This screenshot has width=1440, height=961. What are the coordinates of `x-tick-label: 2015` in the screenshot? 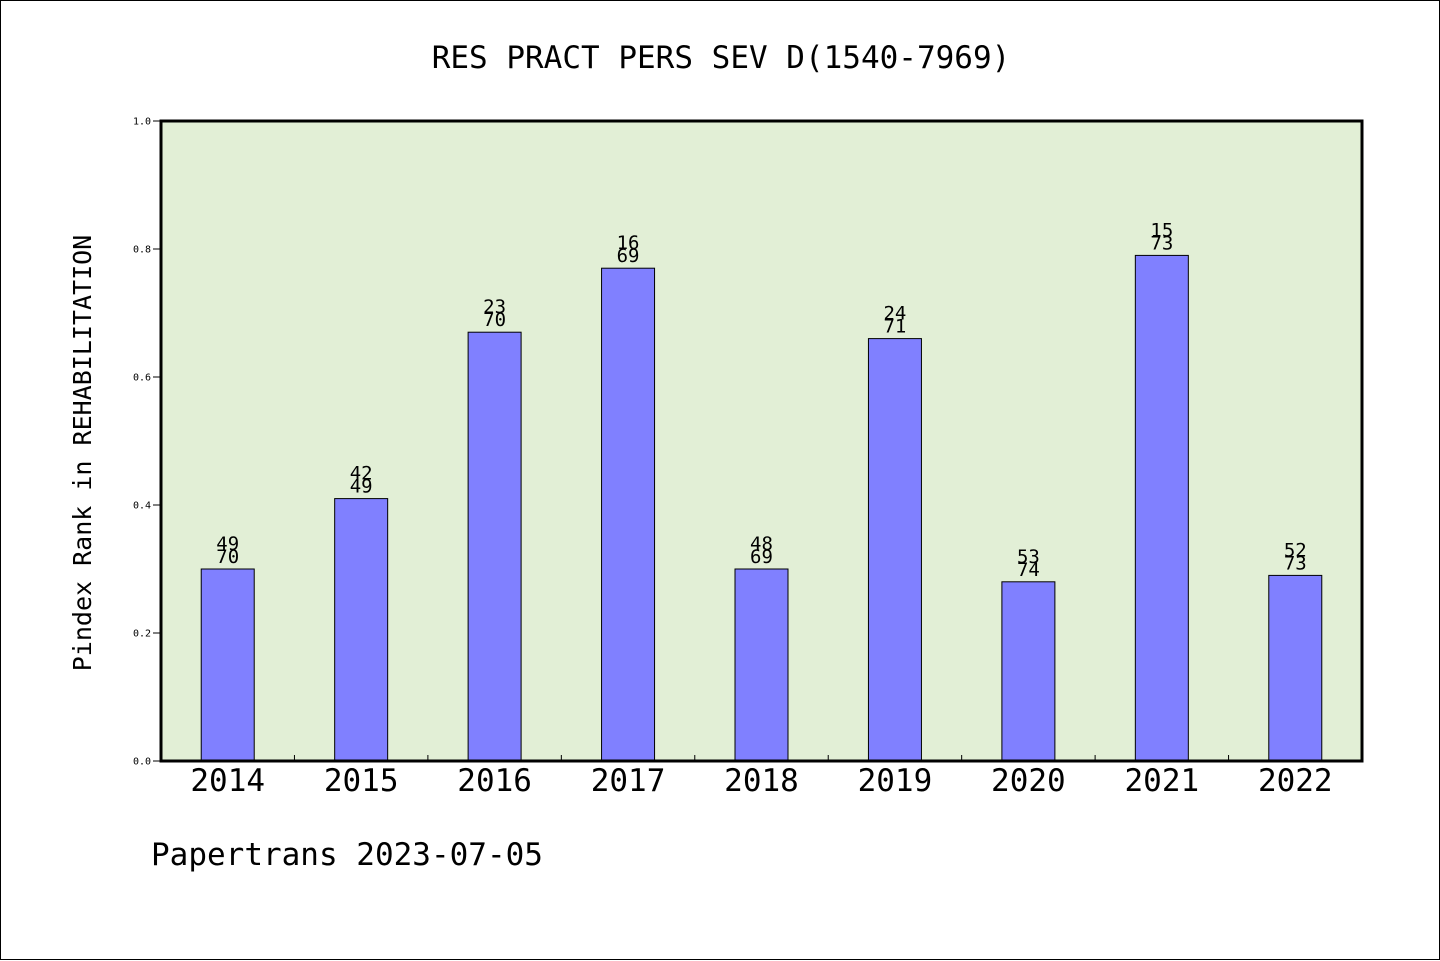 It's located at (361, 781).